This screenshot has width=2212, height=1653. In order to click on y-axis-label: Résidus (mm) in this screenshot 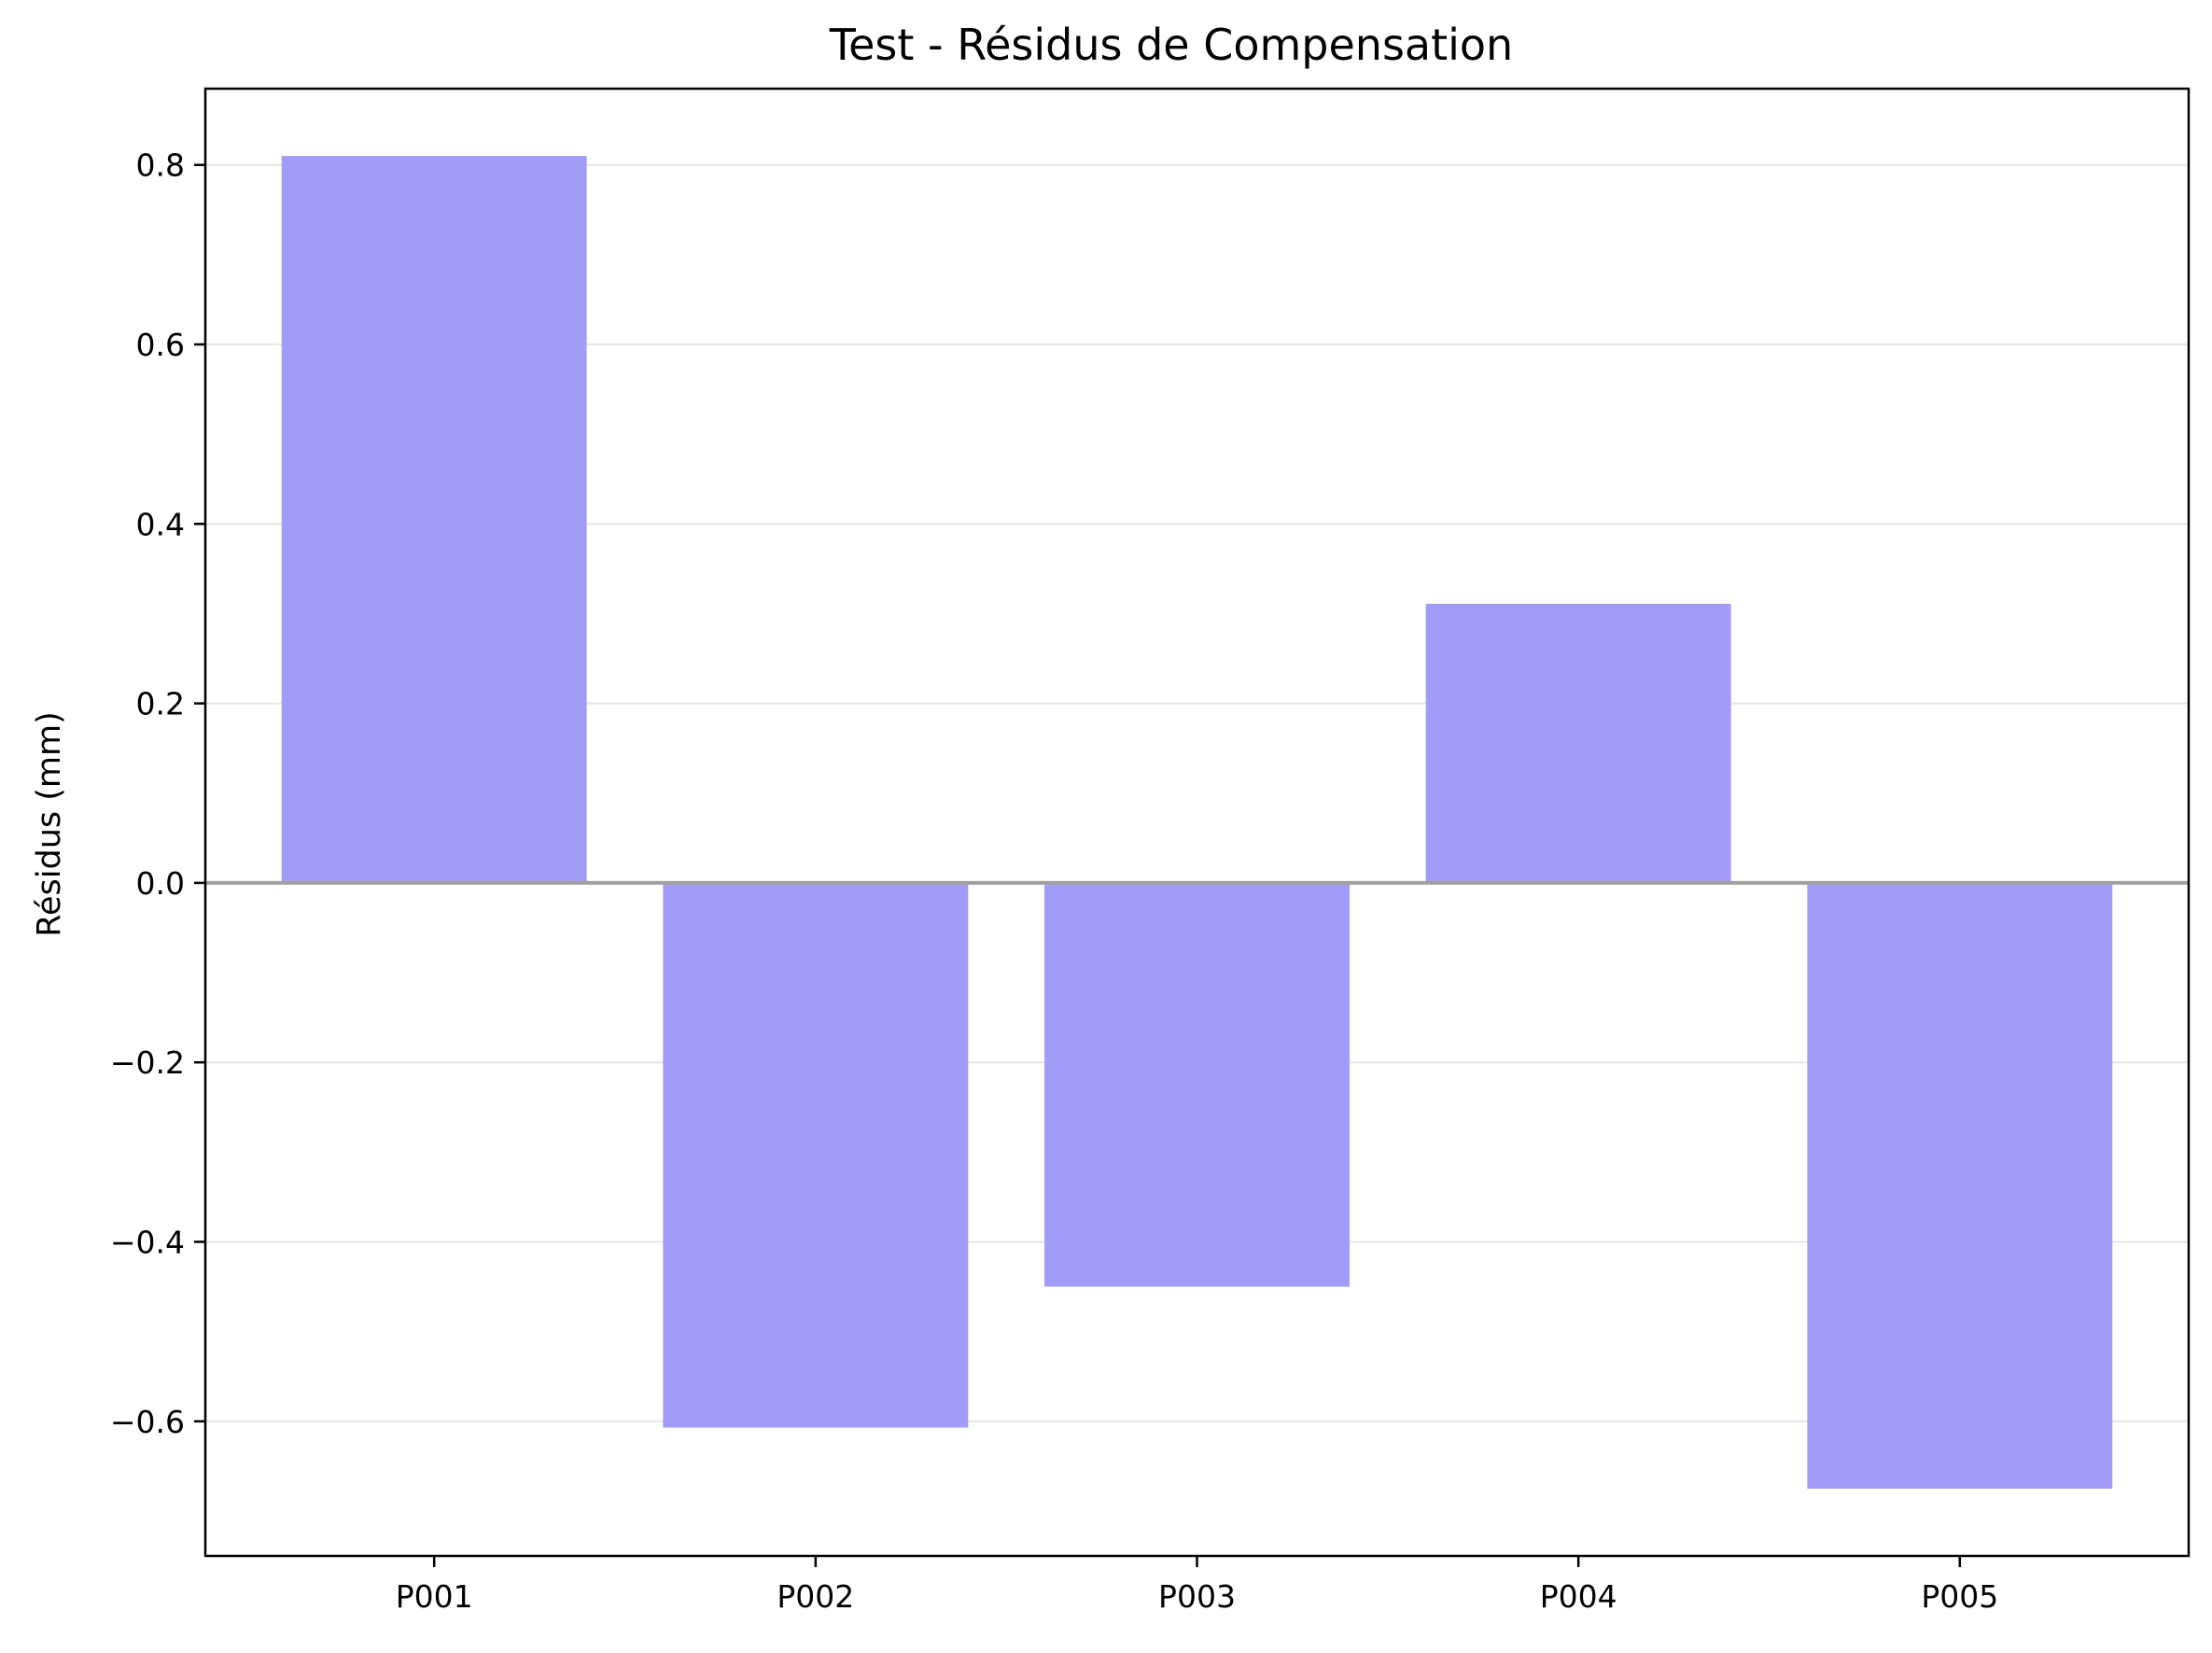, I will do `click(49, 824)`.